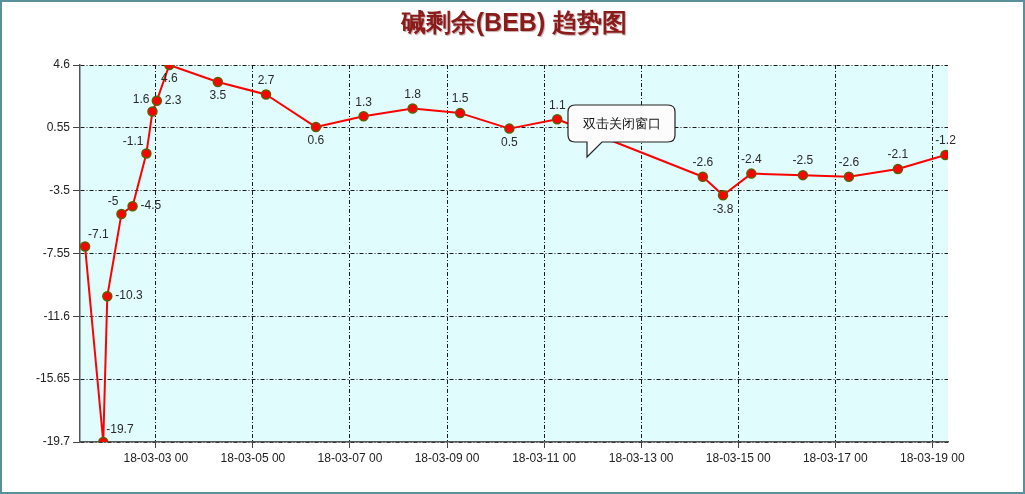 The width and height of the screenshot is (1025, 494). What do you see at coordinates (316, 140) in the screenshot?
I see `data-label: 0.6` at bounding box center [316, 140].